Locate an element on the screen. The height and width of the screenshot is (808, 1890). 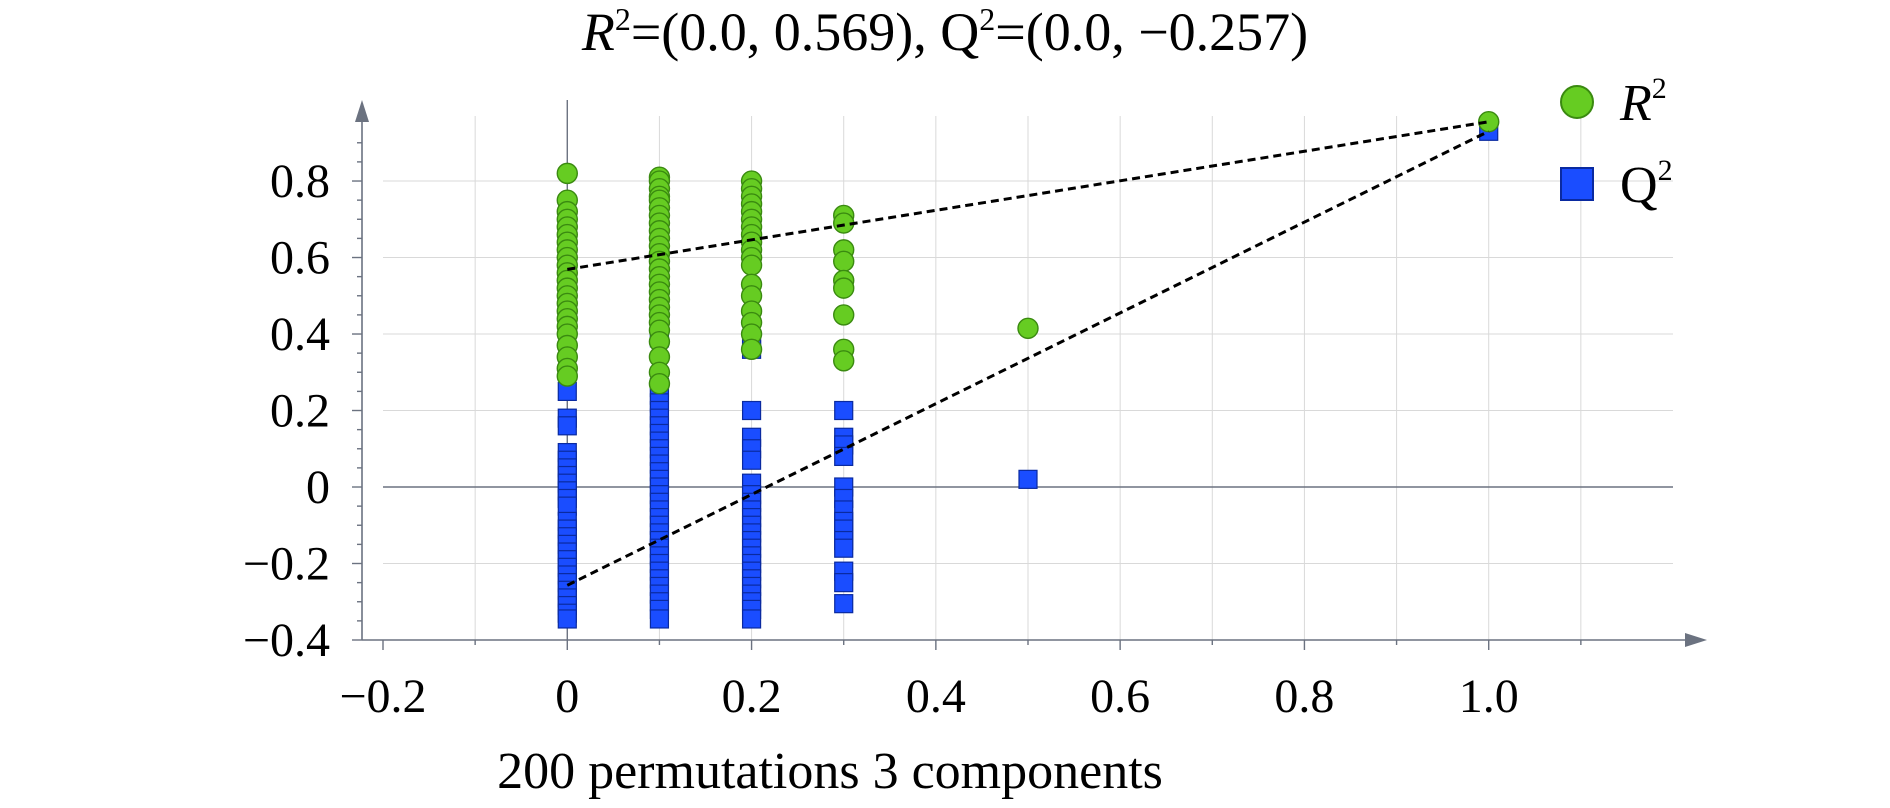
x-tick-label: 0.2 is located at coordinates (752, 696).